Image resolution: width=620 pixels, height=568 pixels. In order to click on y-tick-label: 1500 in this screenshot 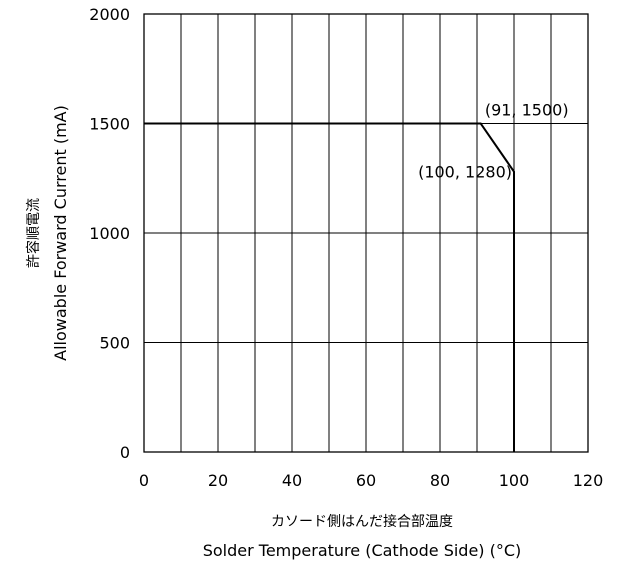, I will do `click(109, 124)`.